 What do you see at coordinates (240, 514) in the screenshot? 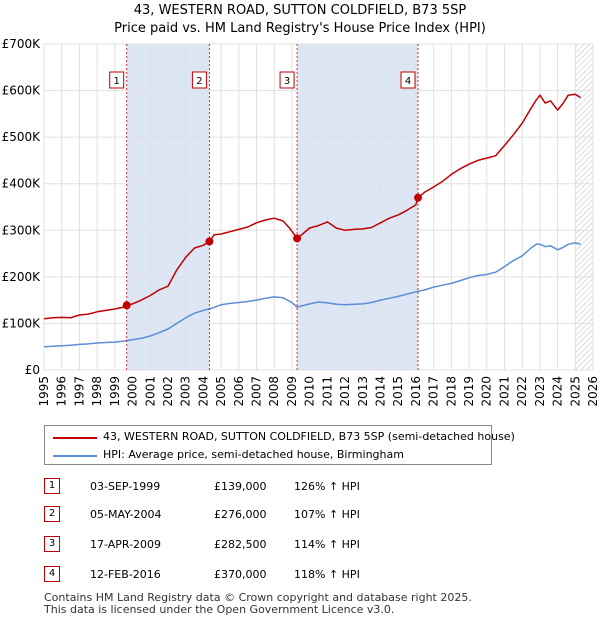
I see `transaction-price: £276,000` at bounding box center [240, 514].